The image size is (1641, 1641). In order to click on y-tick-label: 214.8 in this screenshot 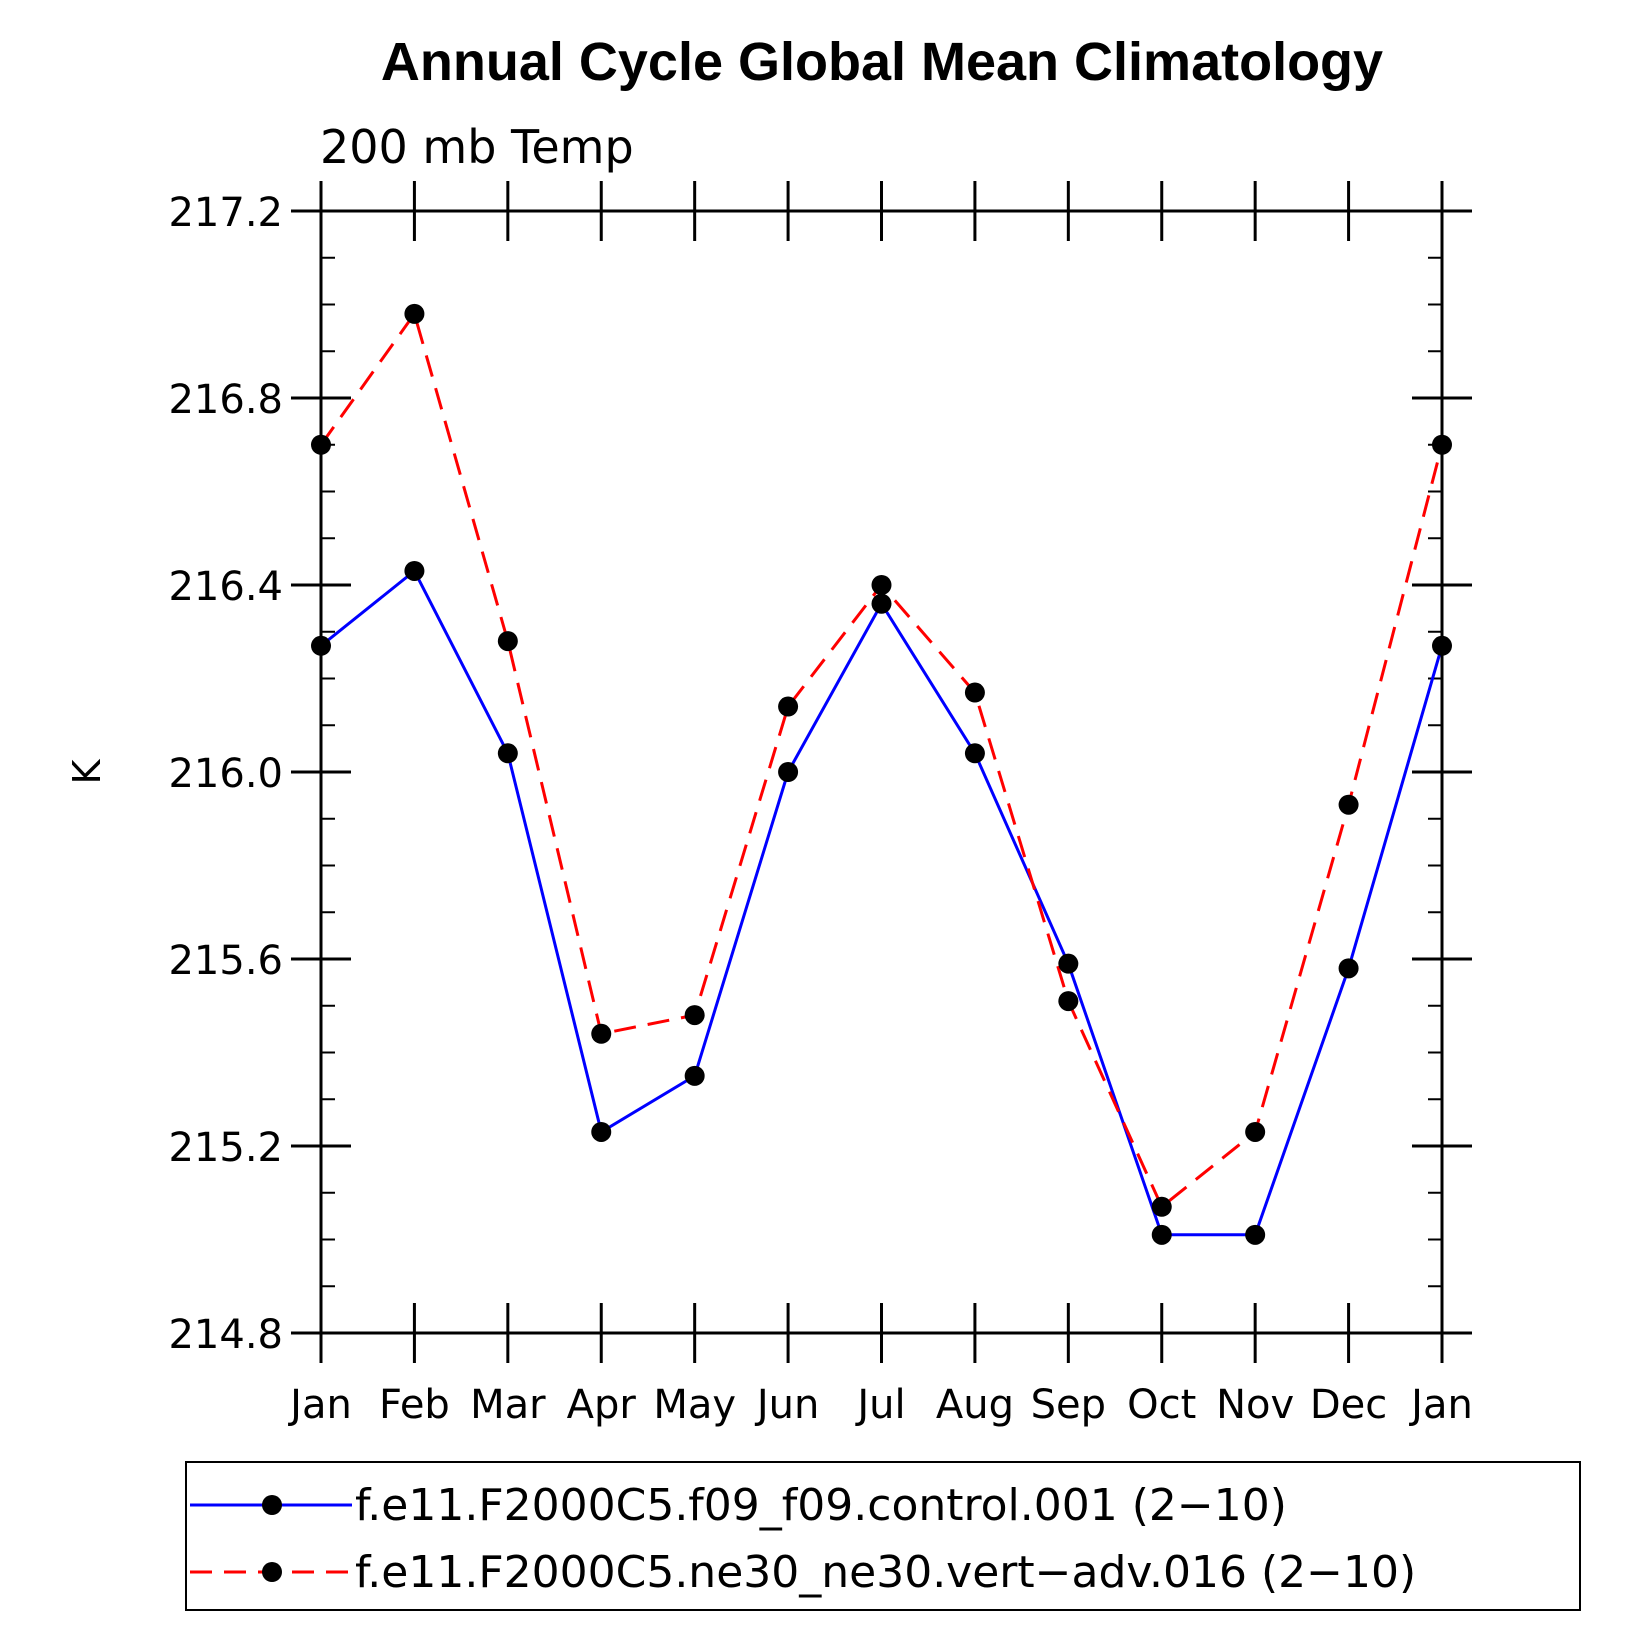, I will do `click(225, 1335)`.